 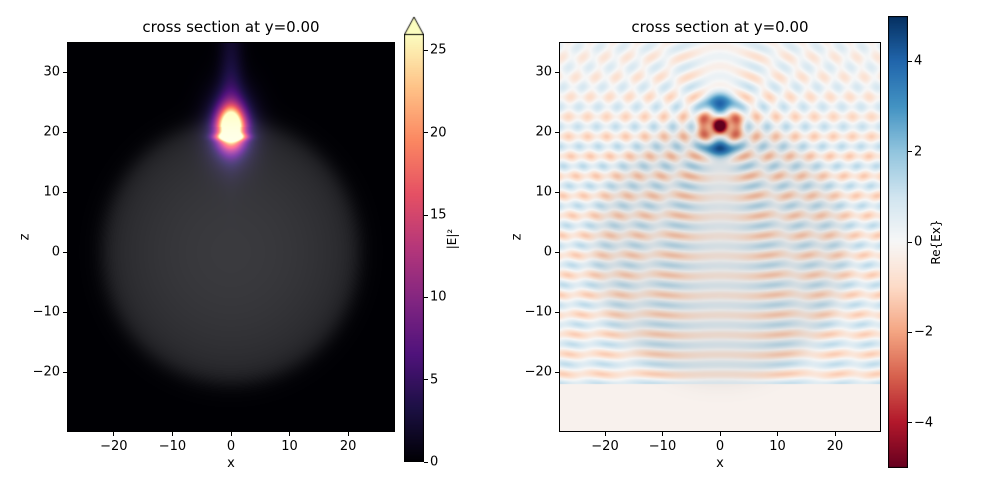 What do you see at coordinates (924, 423) in the screenshot?
I see `colorbar-tick-label: −4` at bounding box center [924, 423].